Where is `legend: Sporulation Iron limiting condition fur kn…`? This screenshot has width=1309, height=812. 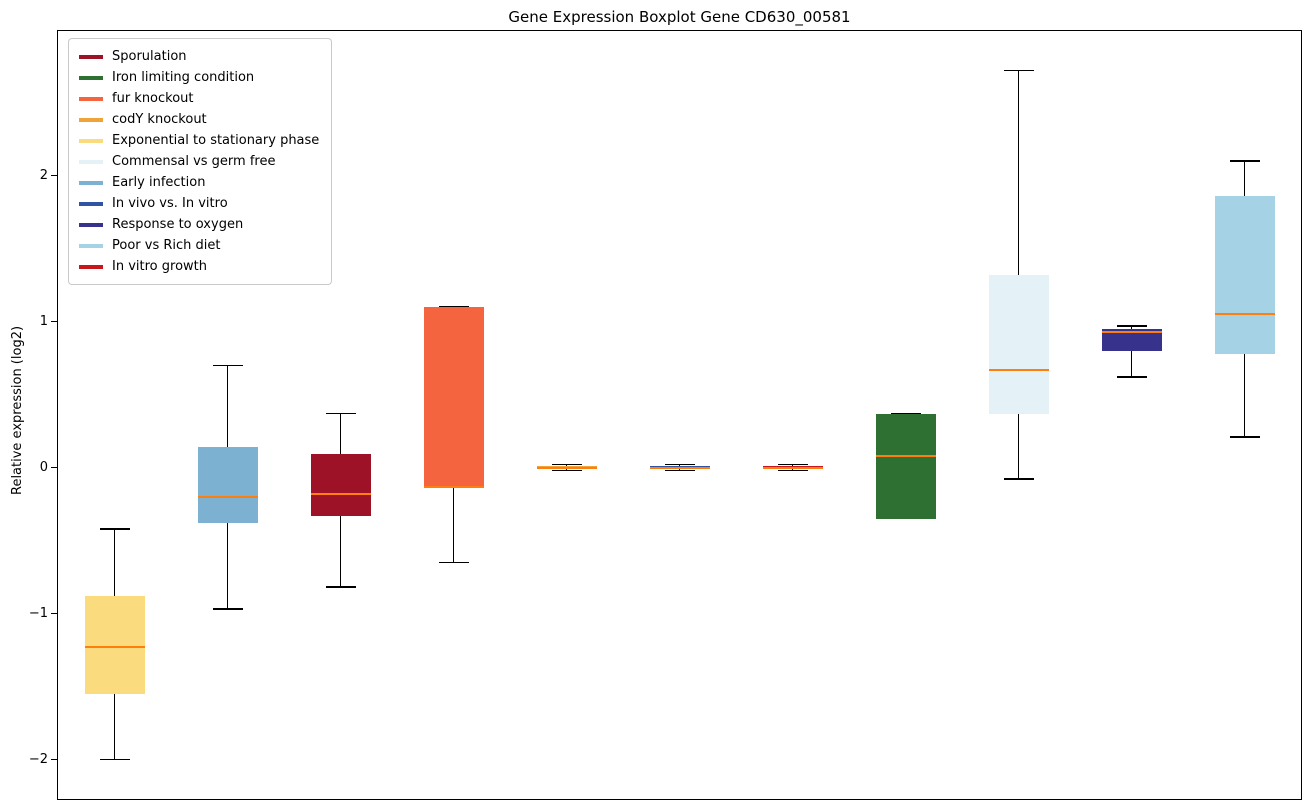 legend: Sporulation Iron limiting condition fur kn… is located at coordinates (200, 161).